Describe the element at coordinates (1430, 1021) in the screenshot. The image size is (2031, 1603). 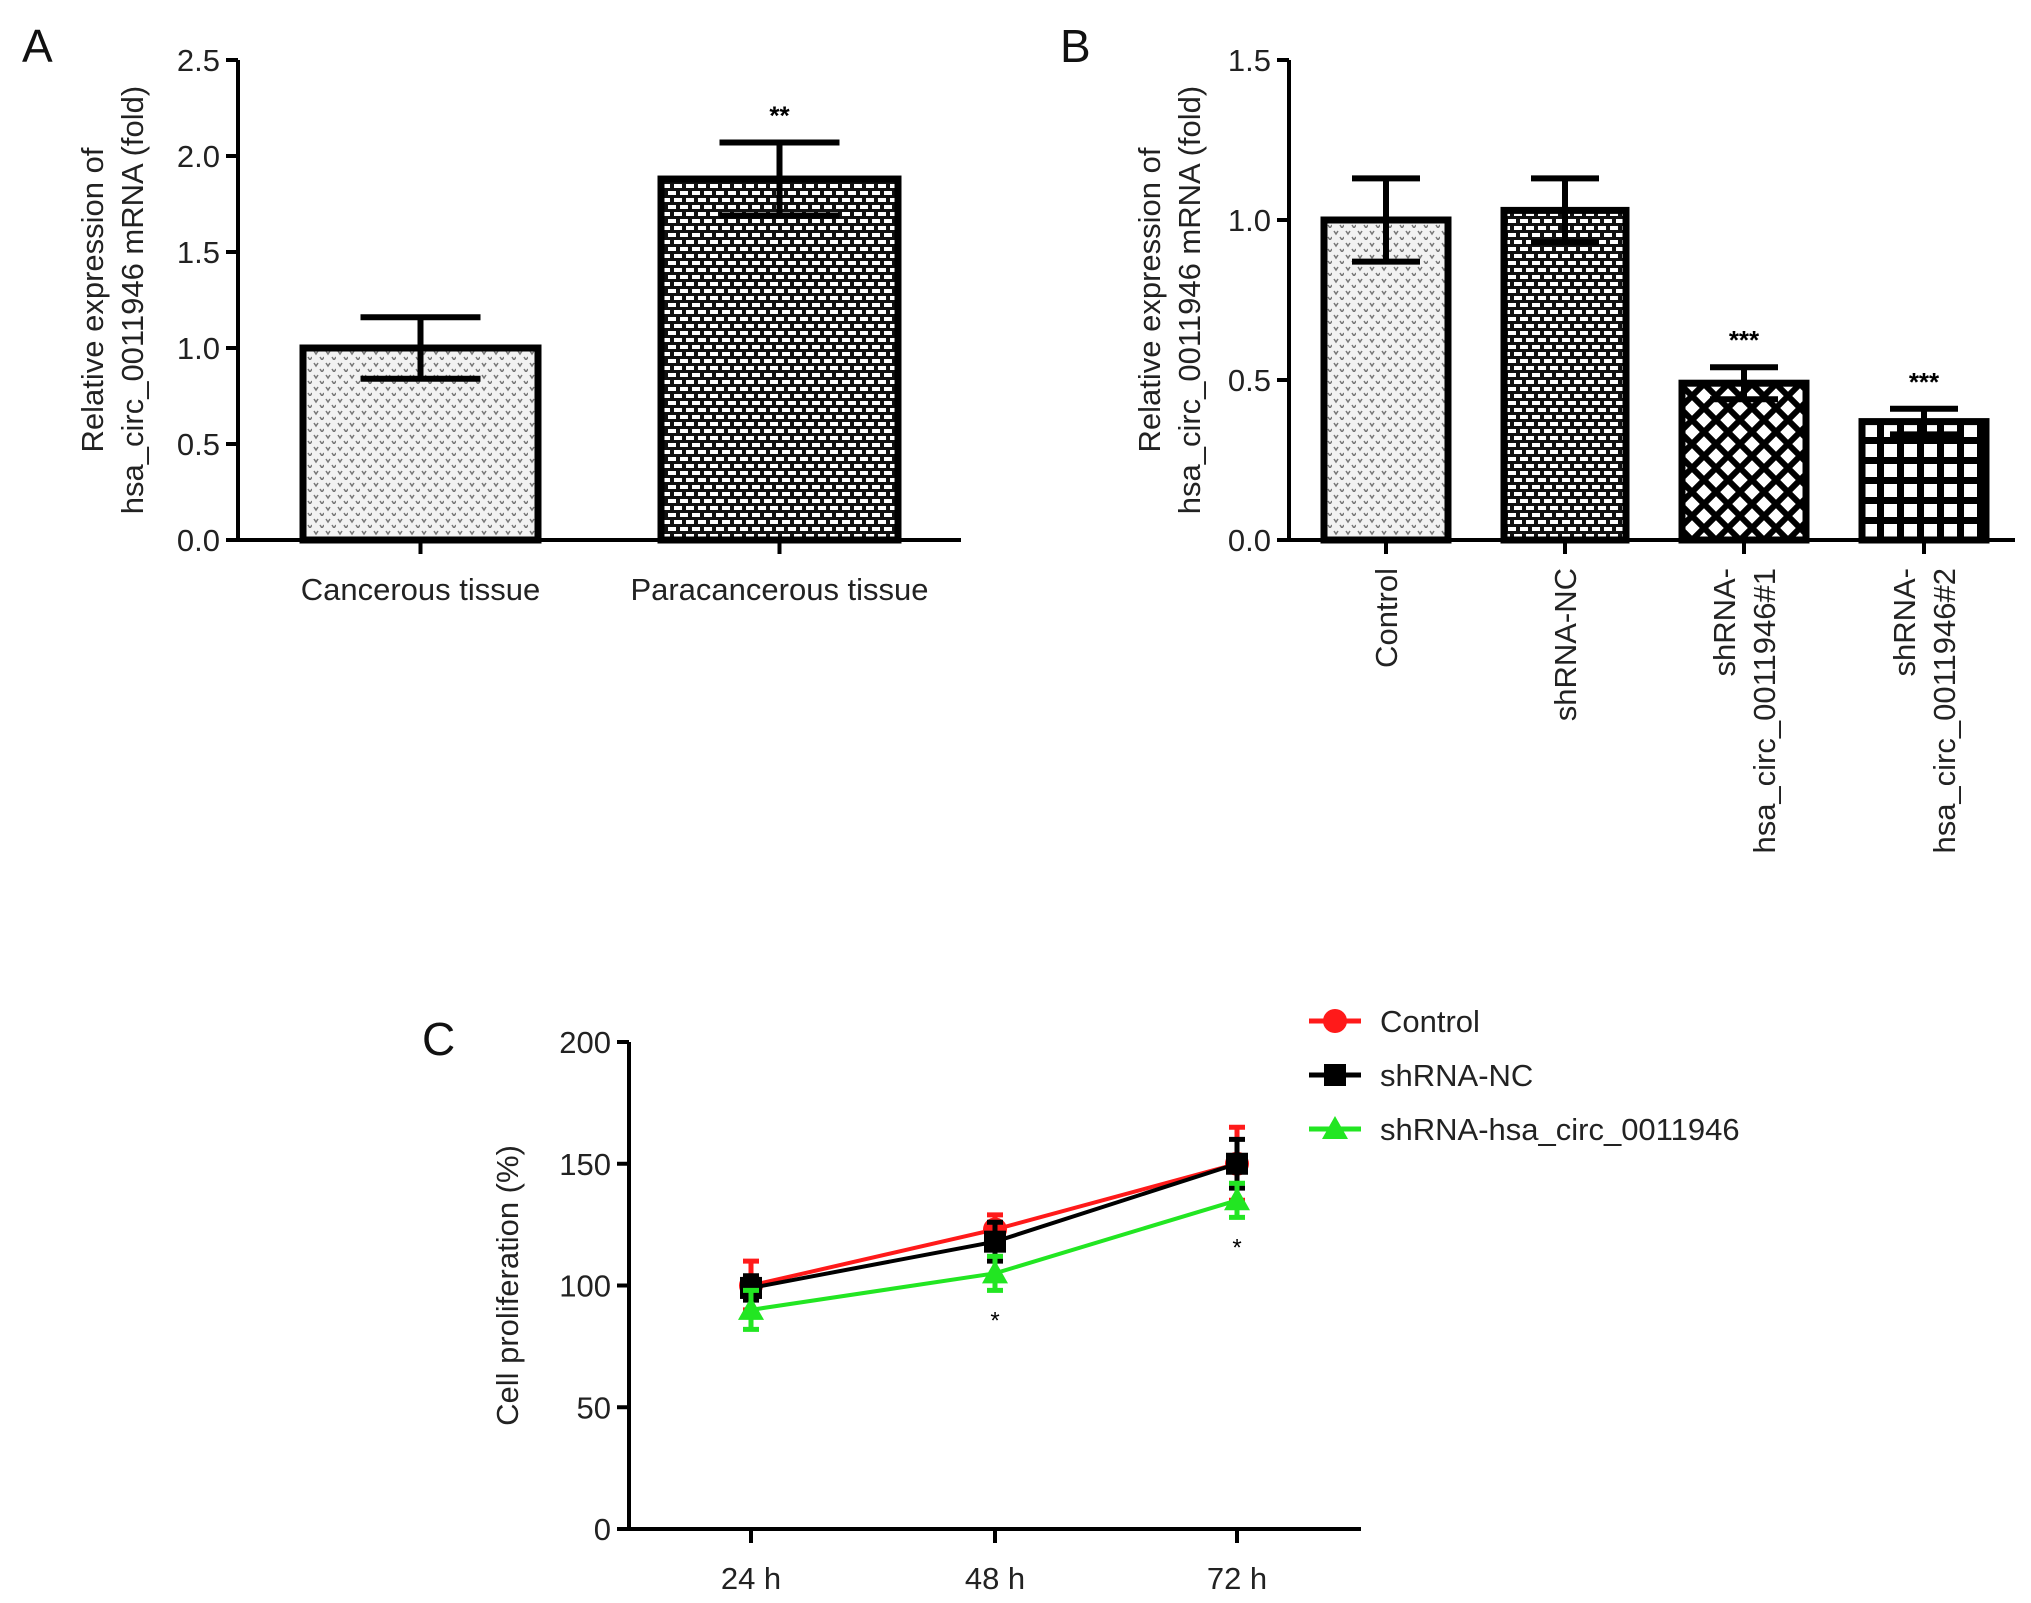
I see `legend-label: Control` at that location.